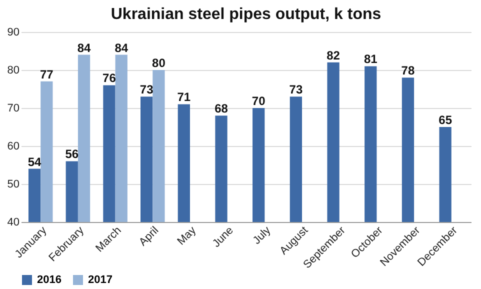 The height and width of the screenshot is (289, 481). Describe the element at coordinates (445, 120) in the screenshot. I see `data-label: 65` at that location.